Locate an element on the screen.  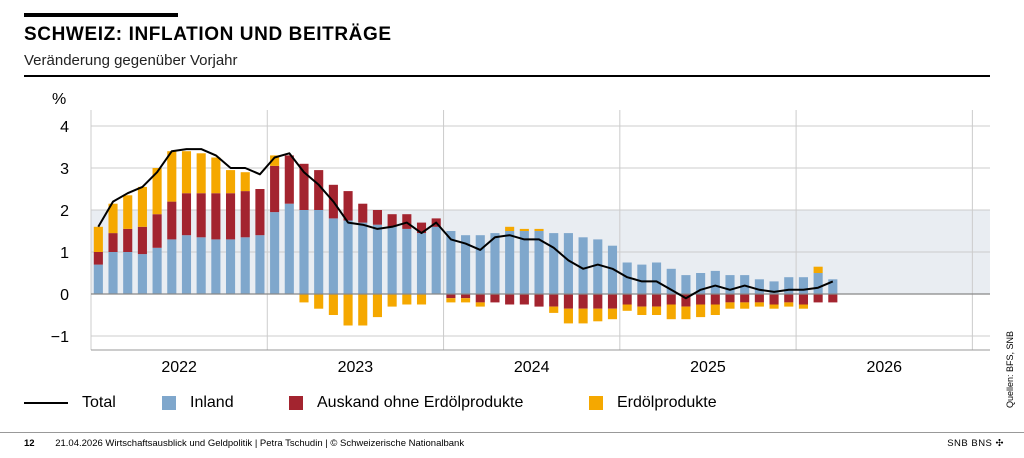
snb-logo: SNB BNS ✣ is located at coordinates (975, 443).